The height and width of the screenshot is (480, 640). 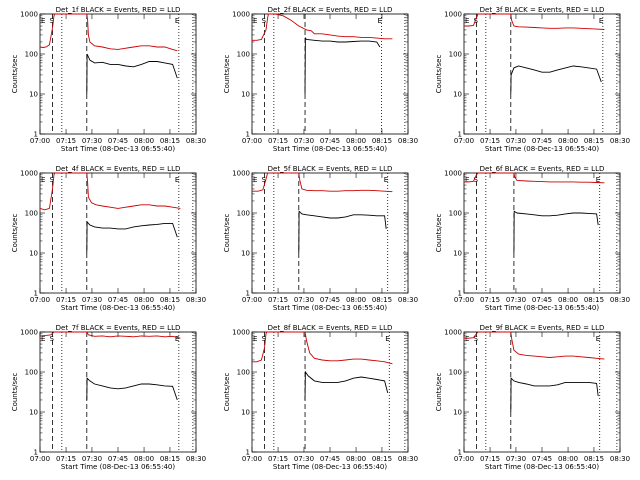 I want to click on panel-title: Det_5f BLACK = Events, RED = LLD, so click(x=330, y=169).